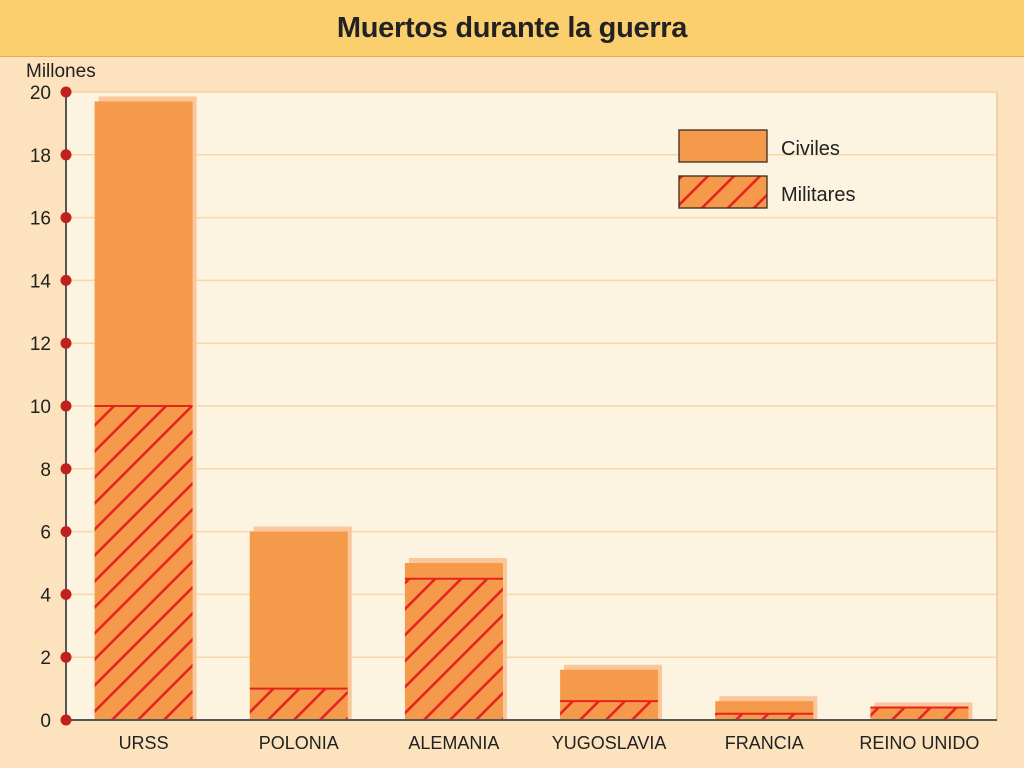 The width and height of the screenshot is (1024, 768). I want to click on title-band: Muertos durante la guerra, so click(512, 28).